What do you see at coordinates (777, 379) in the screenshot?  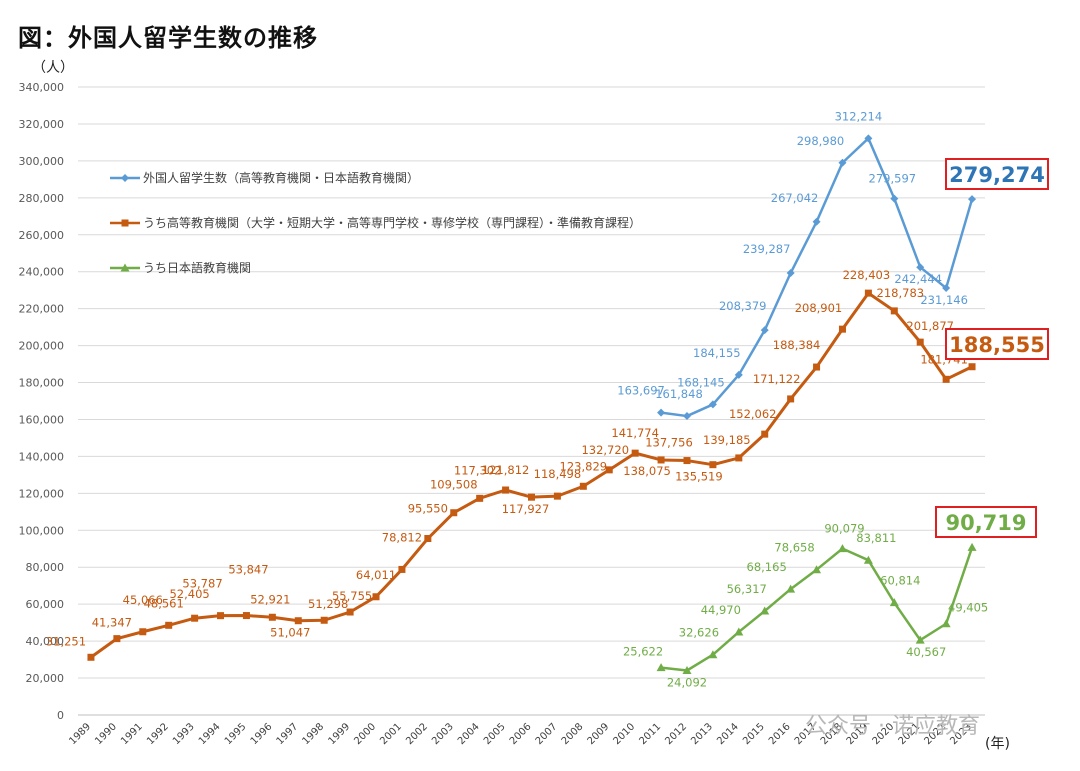 I see `data-label: 171,122` at bounding box center [777, 379].